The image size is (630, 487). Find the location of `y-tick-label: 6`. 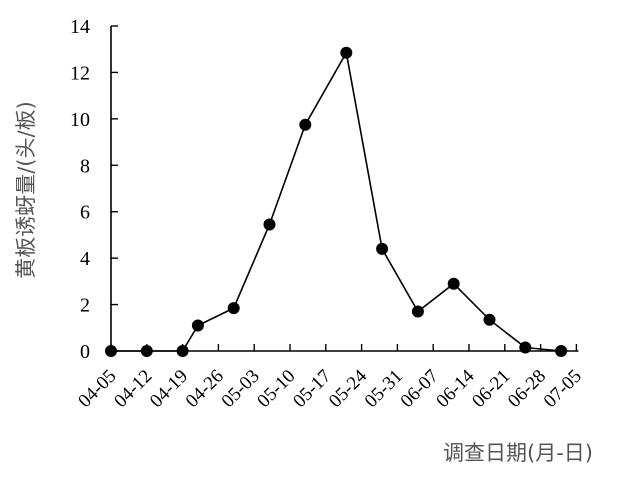

y-tick-label: 6 is located at coordinates (85, 213).